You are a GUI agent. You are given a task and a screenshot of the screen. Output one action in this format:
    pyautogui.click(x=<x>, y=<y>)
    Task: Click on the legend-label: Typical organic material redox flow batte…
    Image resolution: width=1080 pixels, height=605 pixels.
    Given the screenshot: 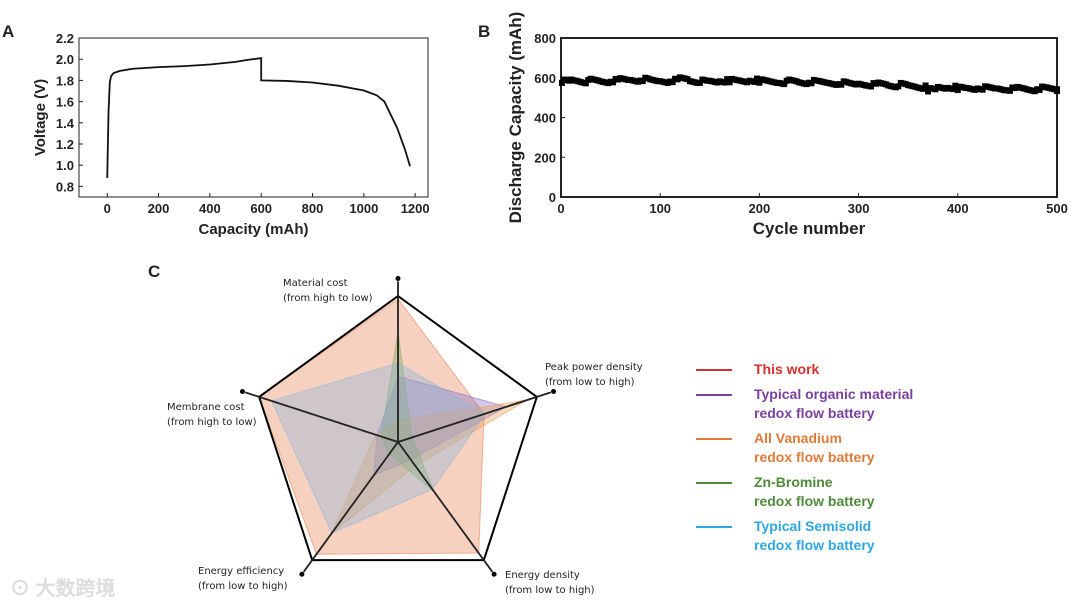 What is the action you would take?
    pyautogui.click(x=834, y=403)
    